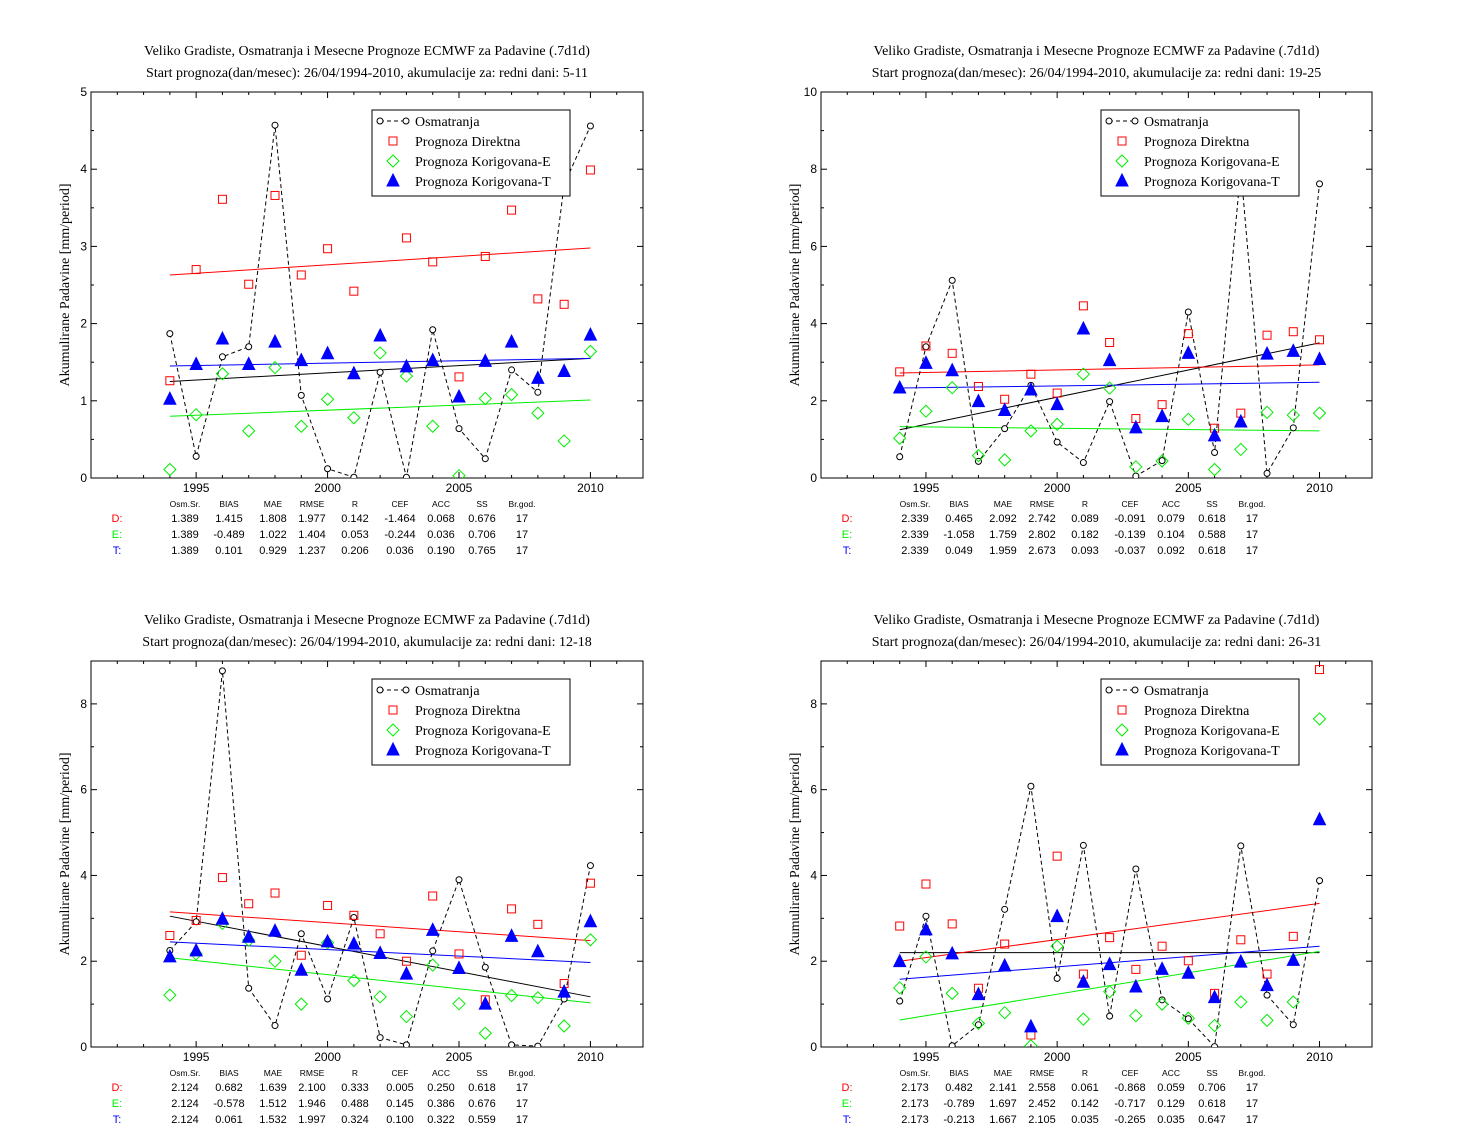 Image resolution: width=1462 pixels, height=1138 pixels. I want to click on x-tick-label: 2000, so click(1057, 488).